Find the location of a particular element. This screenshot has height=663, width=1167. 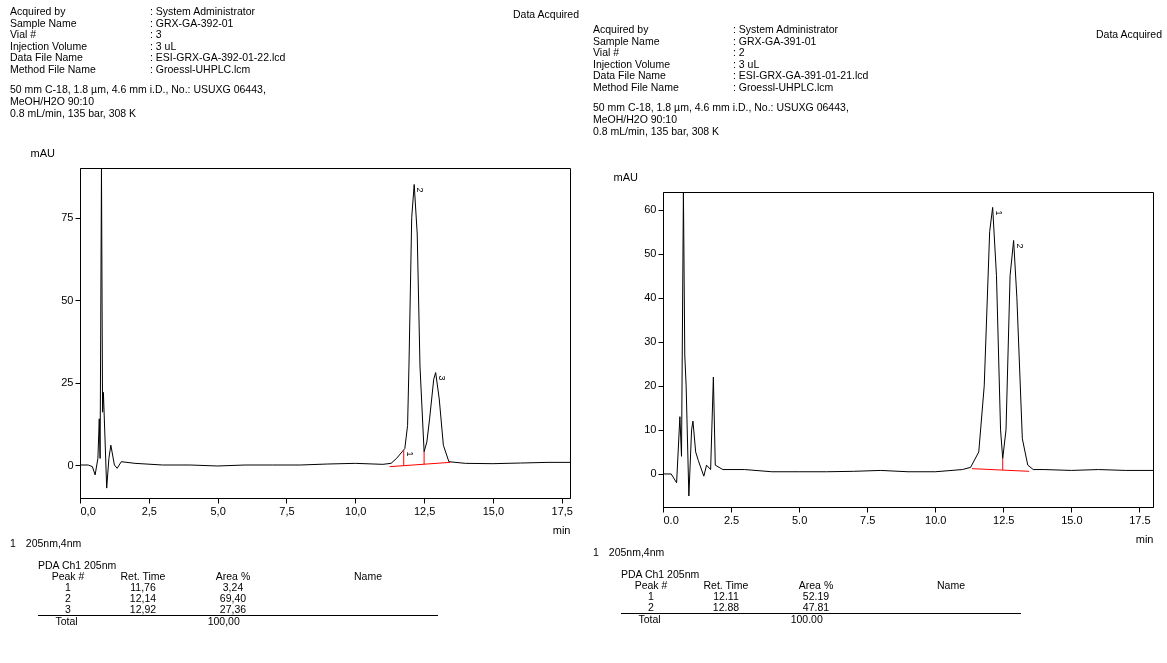

text: 2 12.88 47.81 is located at coordinates (739, 607).